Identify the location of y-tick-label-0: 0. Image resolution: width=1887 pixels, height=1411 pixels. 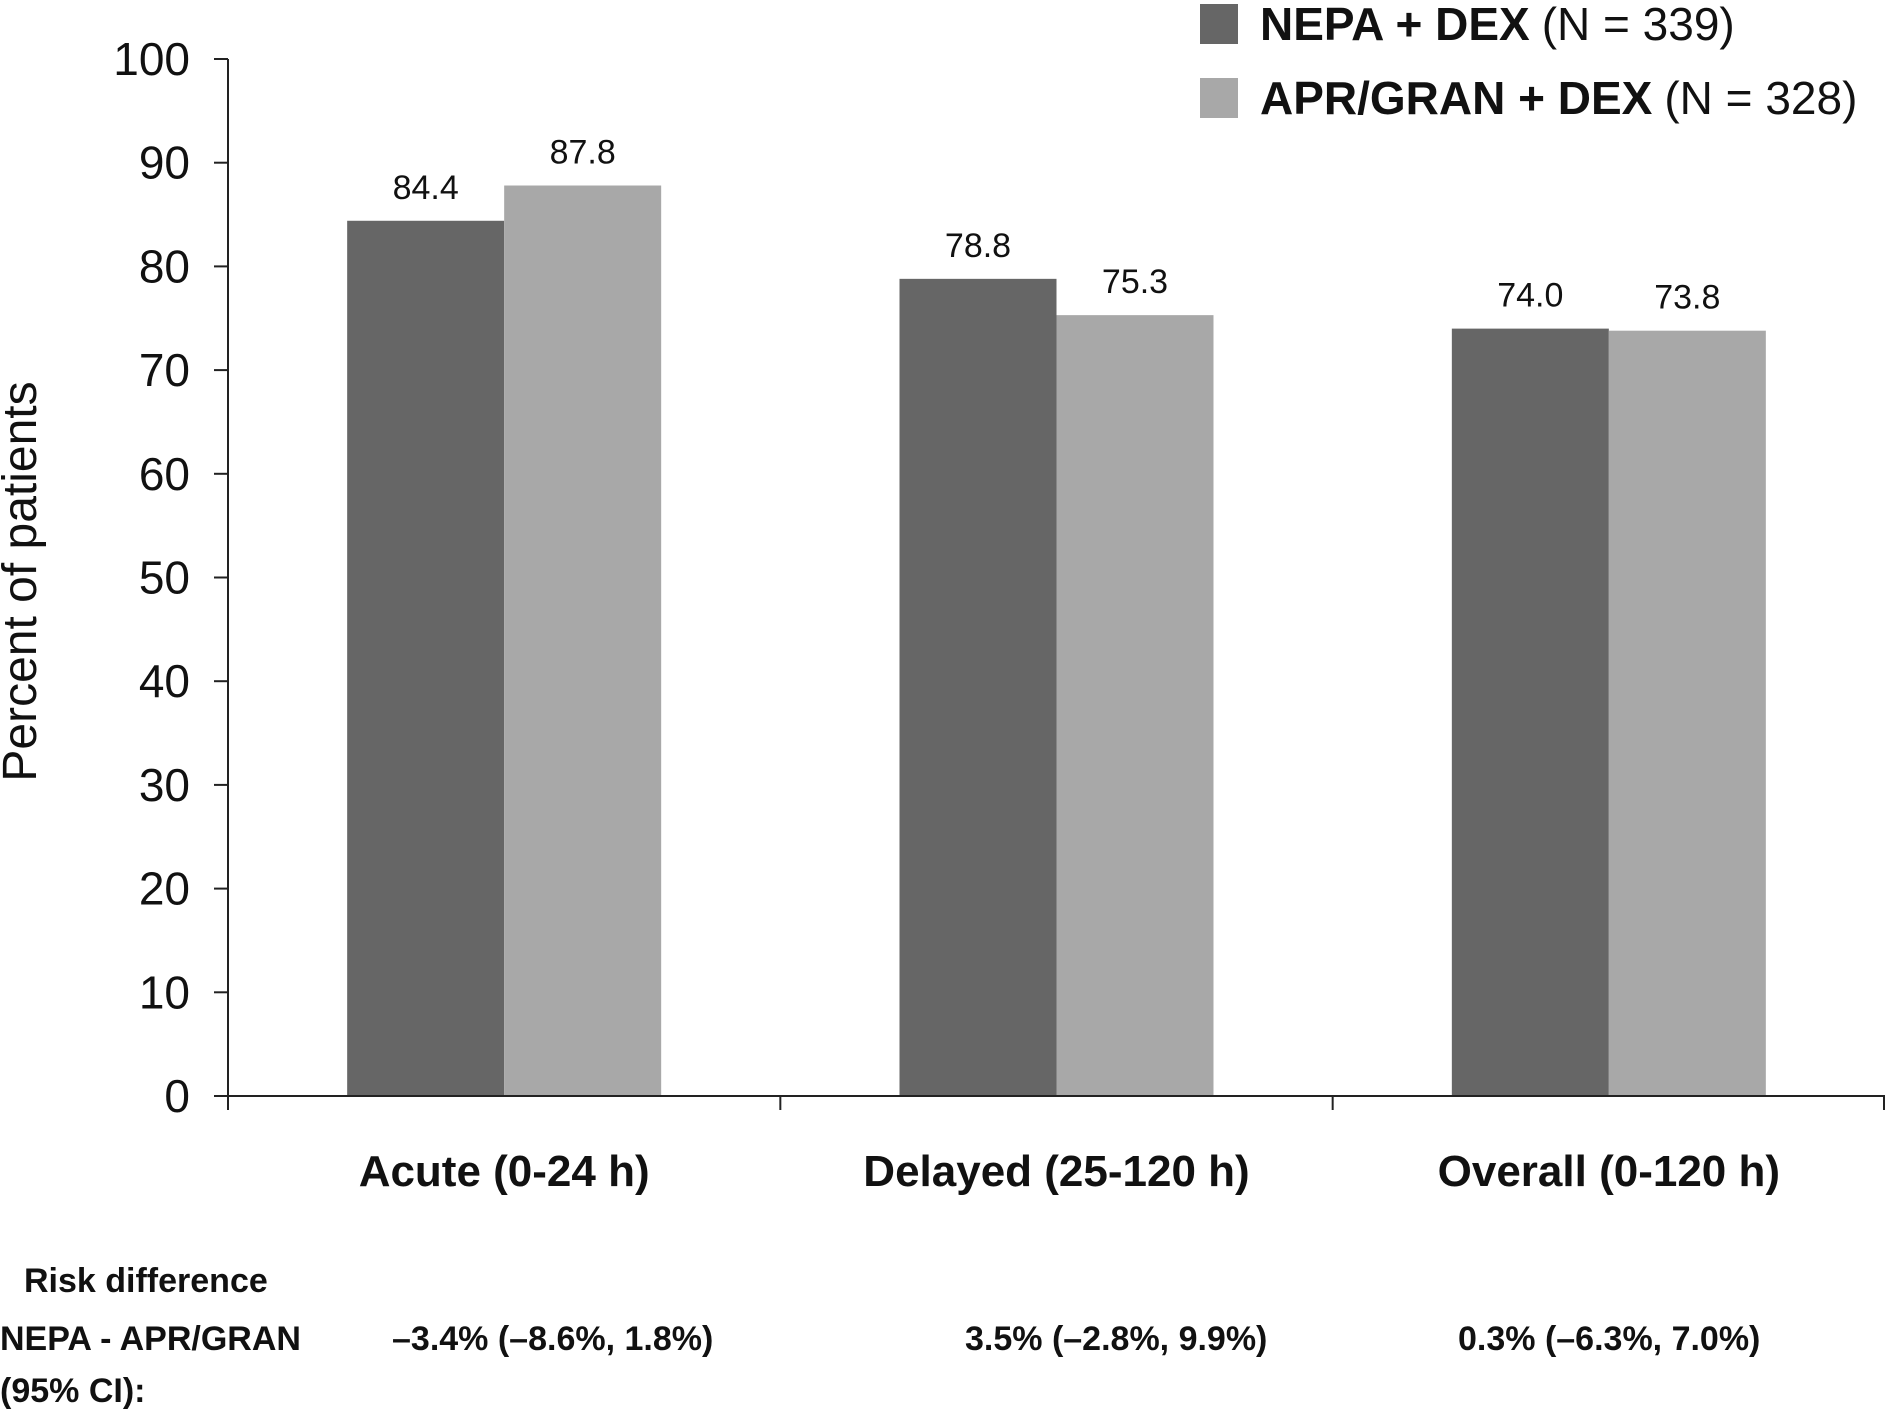
(177, 1096).